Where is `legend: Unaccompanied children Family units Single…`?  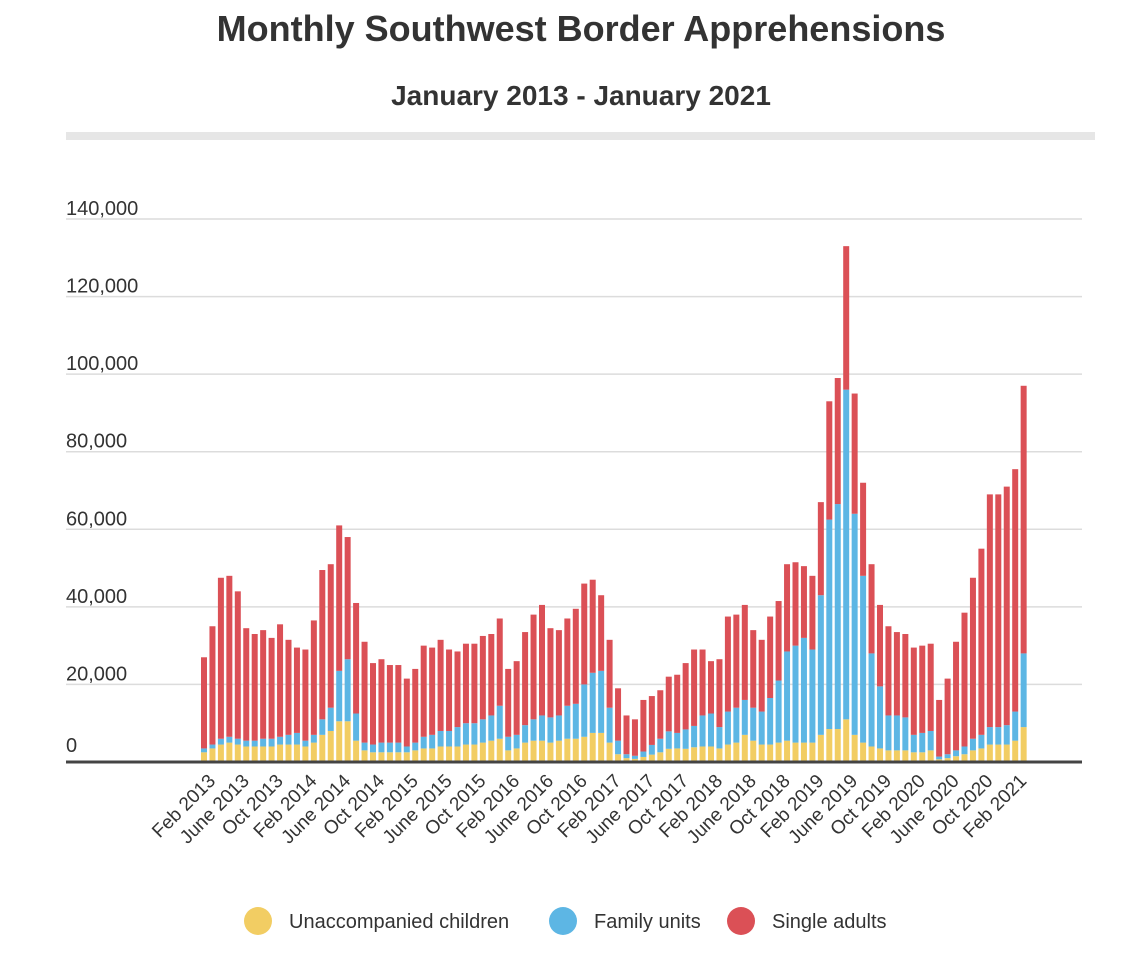 legend: Unaccompanied children Family units Single… is located at coordinates (565, 921).